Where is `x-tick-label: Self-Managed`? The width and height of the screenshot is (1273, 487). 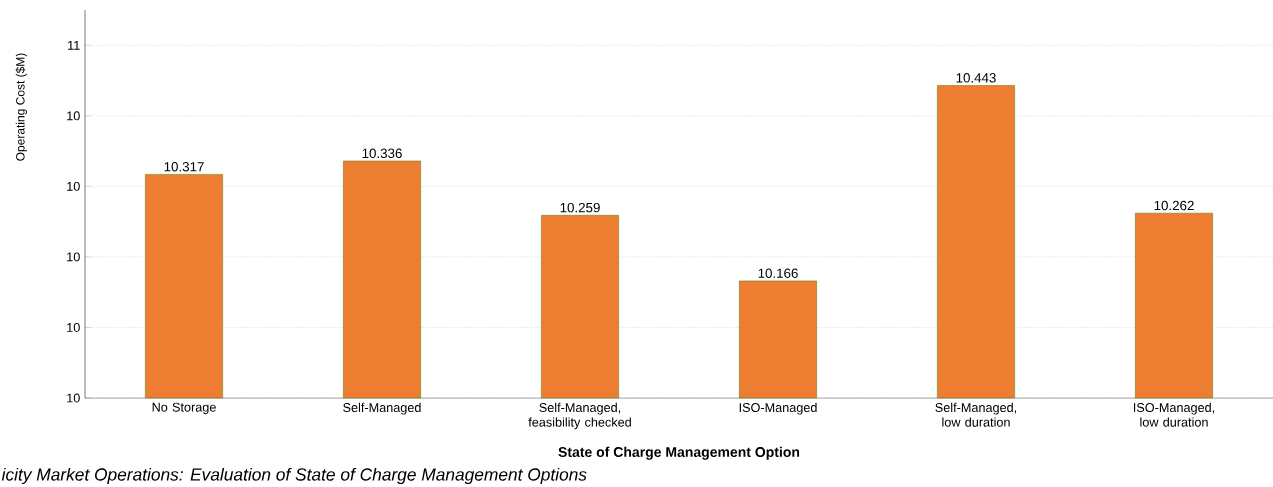 x-tick-label: Self-Managed is located at coordinates (382, 408).